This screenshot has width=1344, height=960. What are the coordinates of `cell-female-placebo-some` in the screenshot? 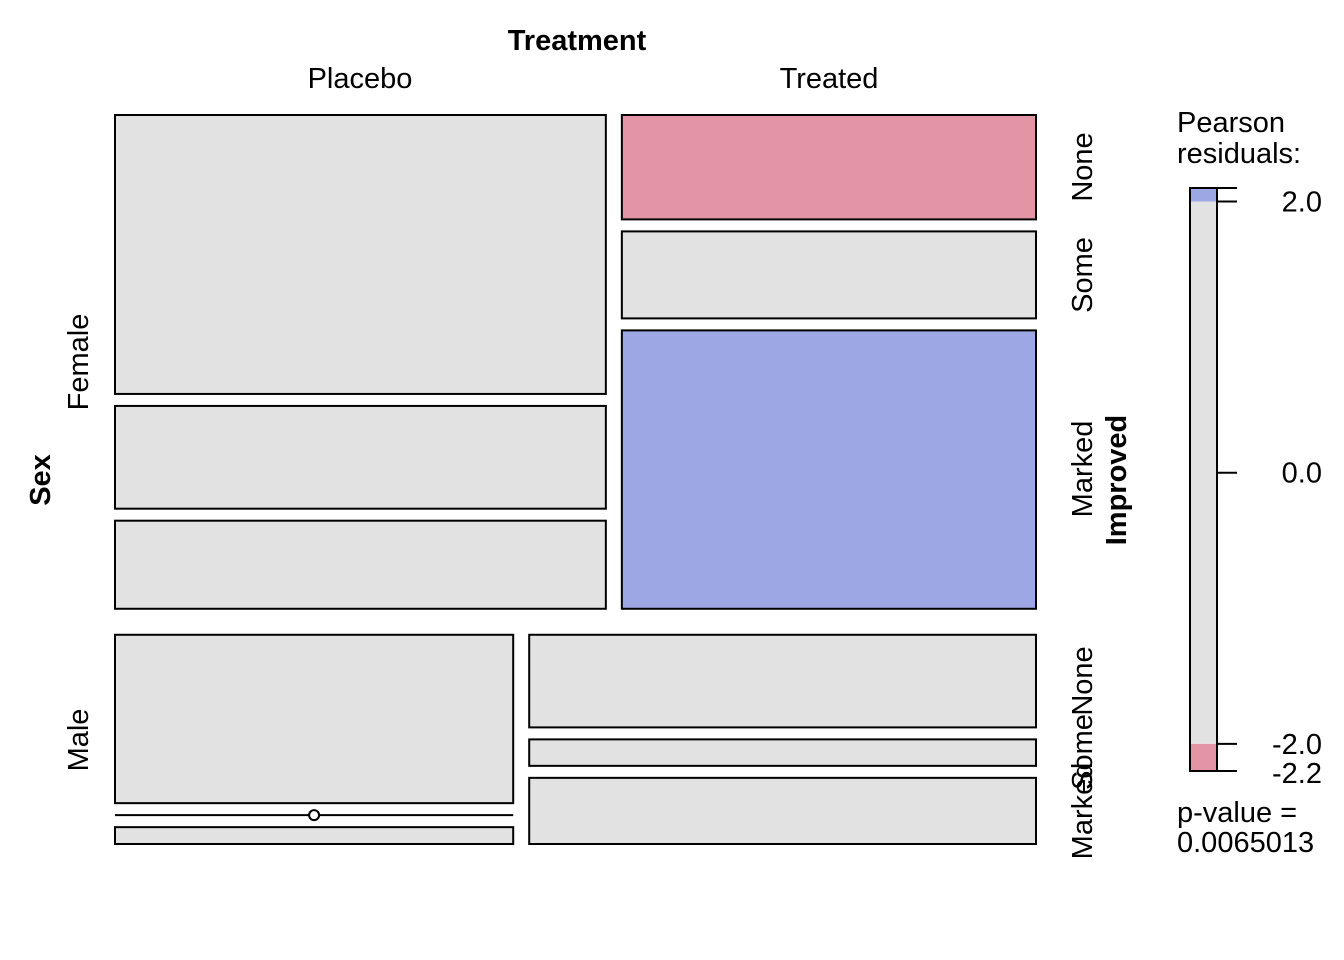 It's located at (360, 457).